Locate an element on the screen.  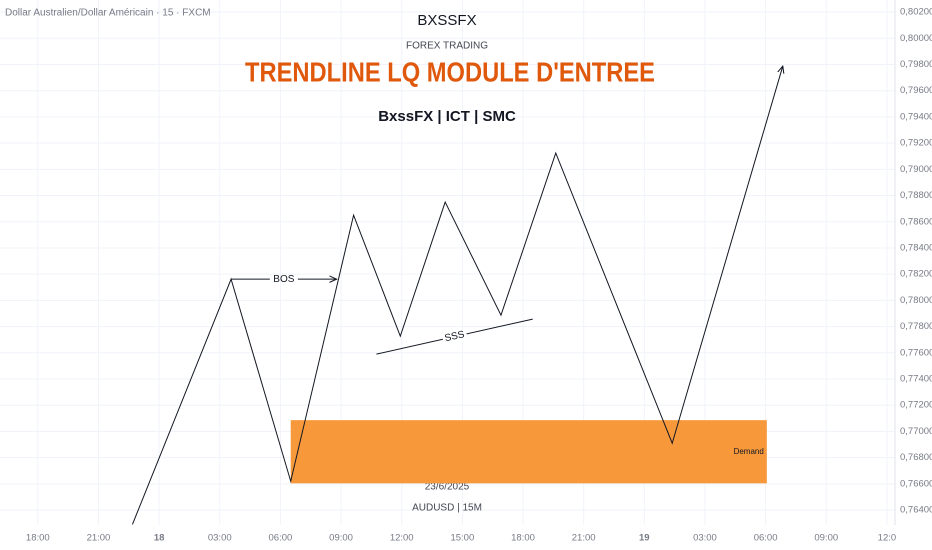
y-tick-label: 0,77600 is located at coordinates (916, 352).